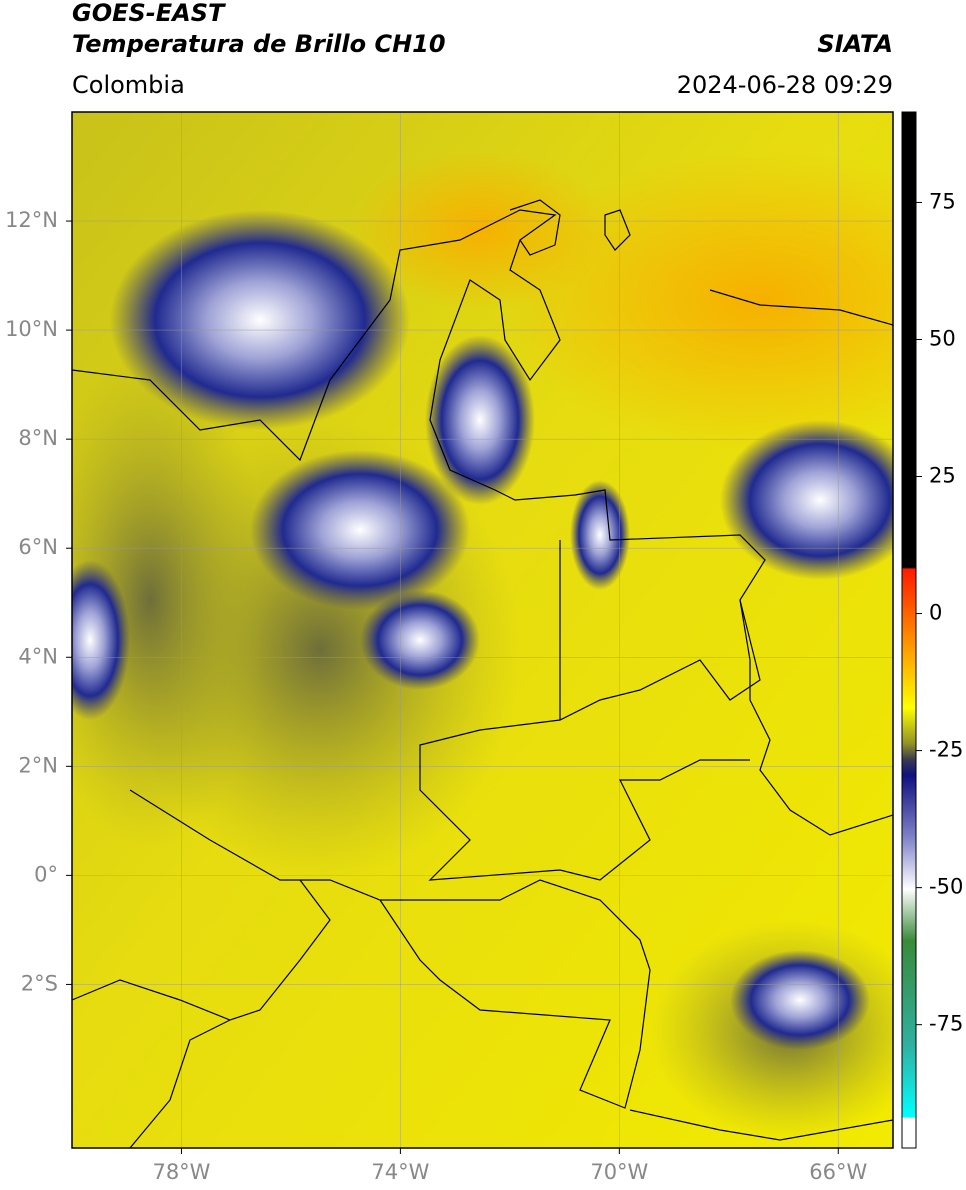 This screenshot has width=966, height=1190. Describe the element at coordinates (838, 1172) in the screenshot. I see `x-tick-label: 66°W` at that location.